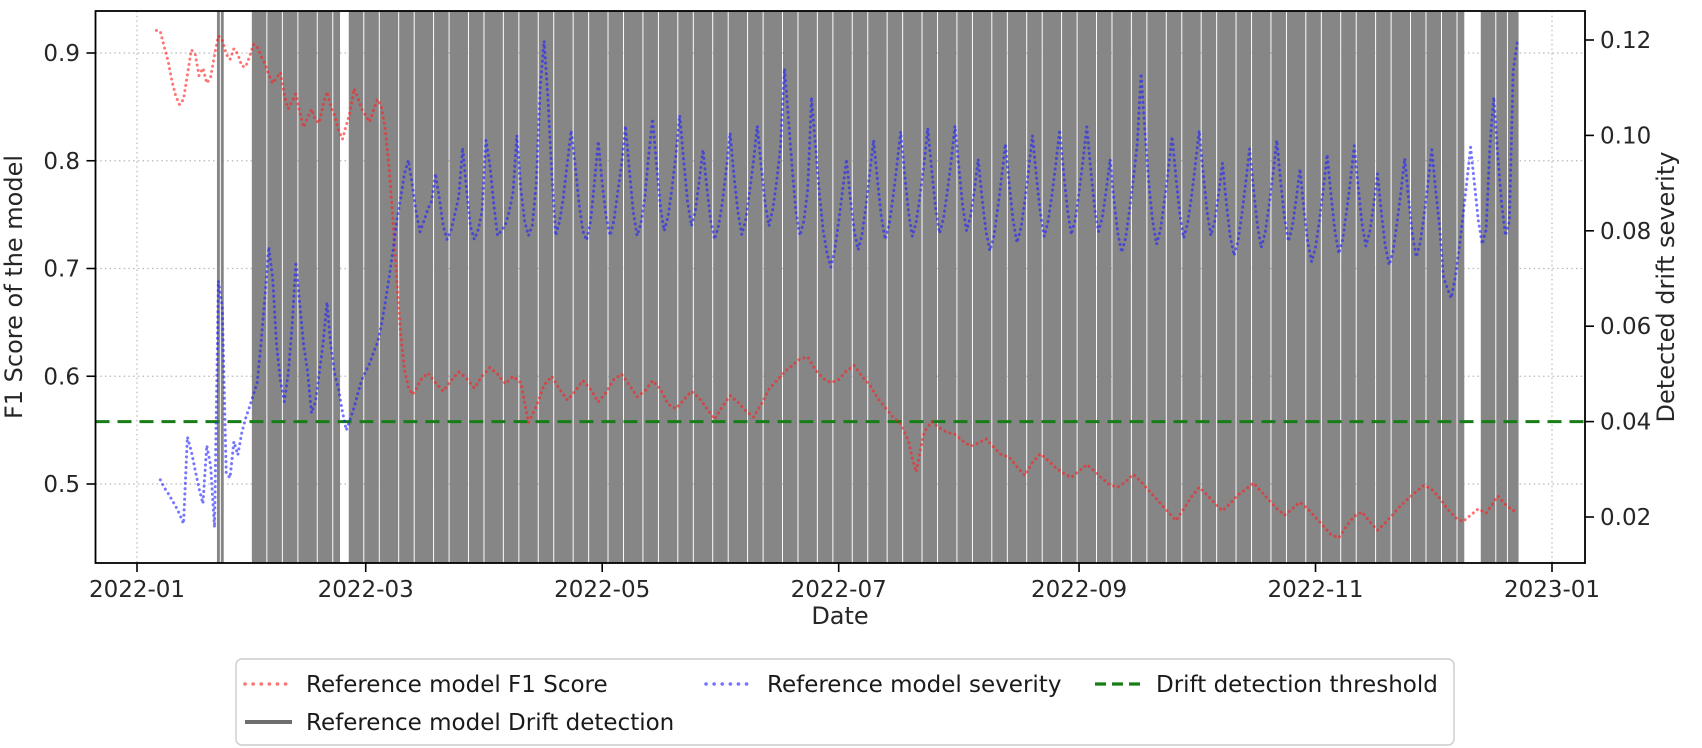 This screenshot has width=1702, height=748. What do you see at coordinates (1552, 590) in the screenshot?
I see `svg-text: 2023-01` at bounding box center [1552, 590].